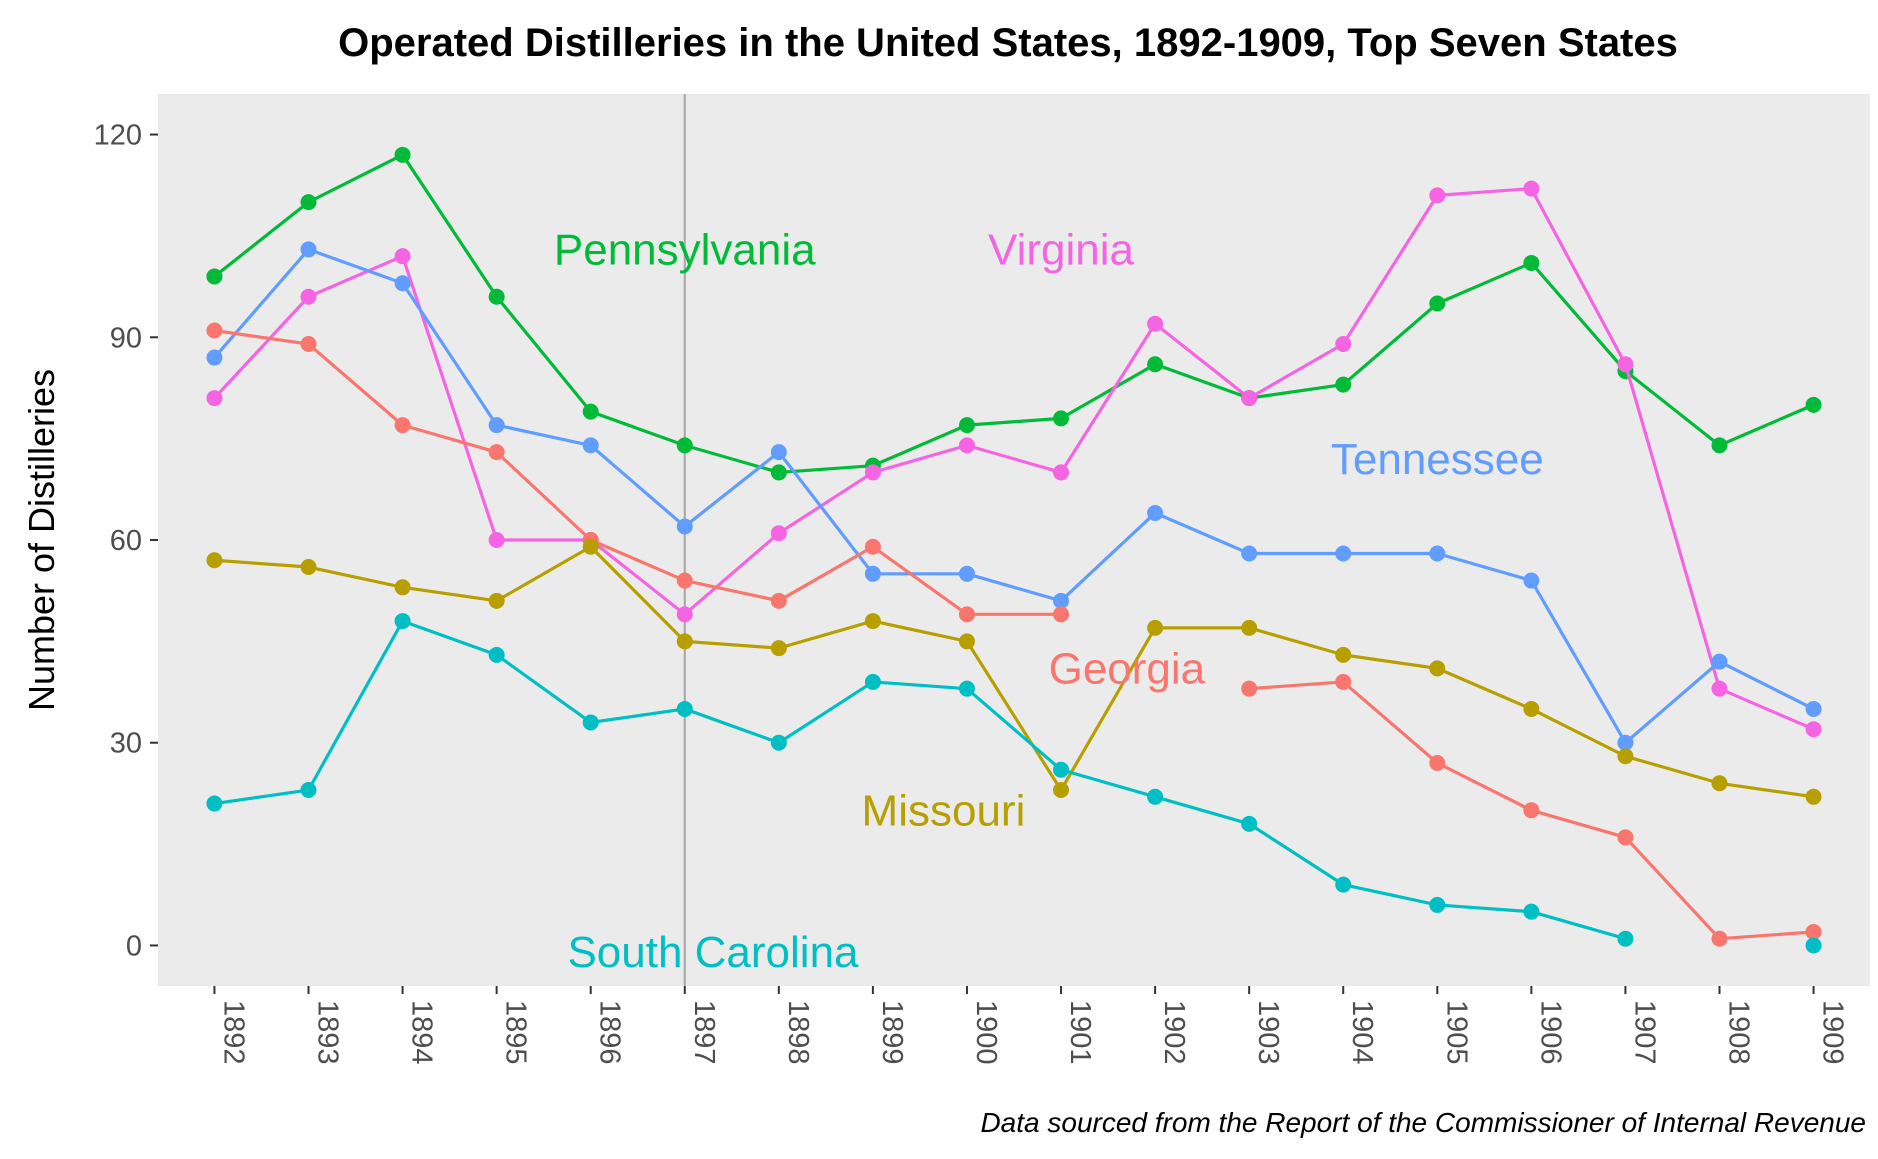  I want to click on series-label: Virginia, so click(1061, 249).